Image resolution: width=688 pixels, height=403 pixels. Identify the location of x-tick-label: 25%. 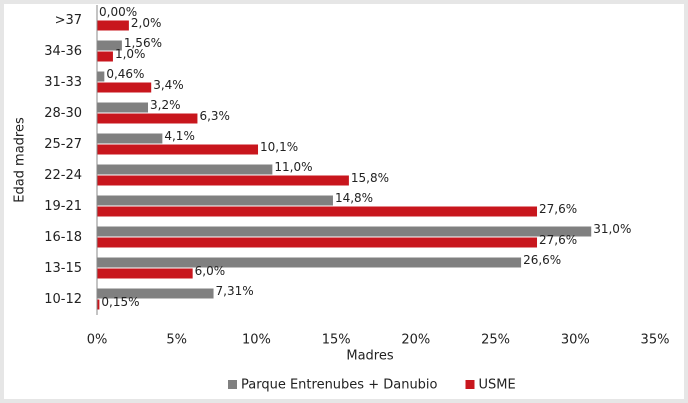
(495, 340).